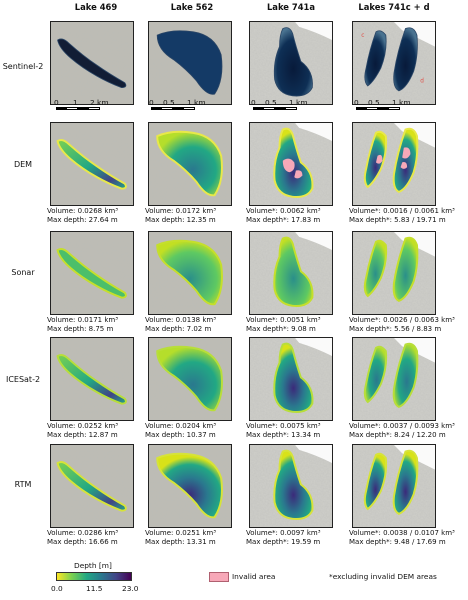  What do you see at coordinates (402, 533) in the screenshot?
I see `volume-text: Volume*: 0.0038 / 0.0107 km³` at bounding box center [402, 533].